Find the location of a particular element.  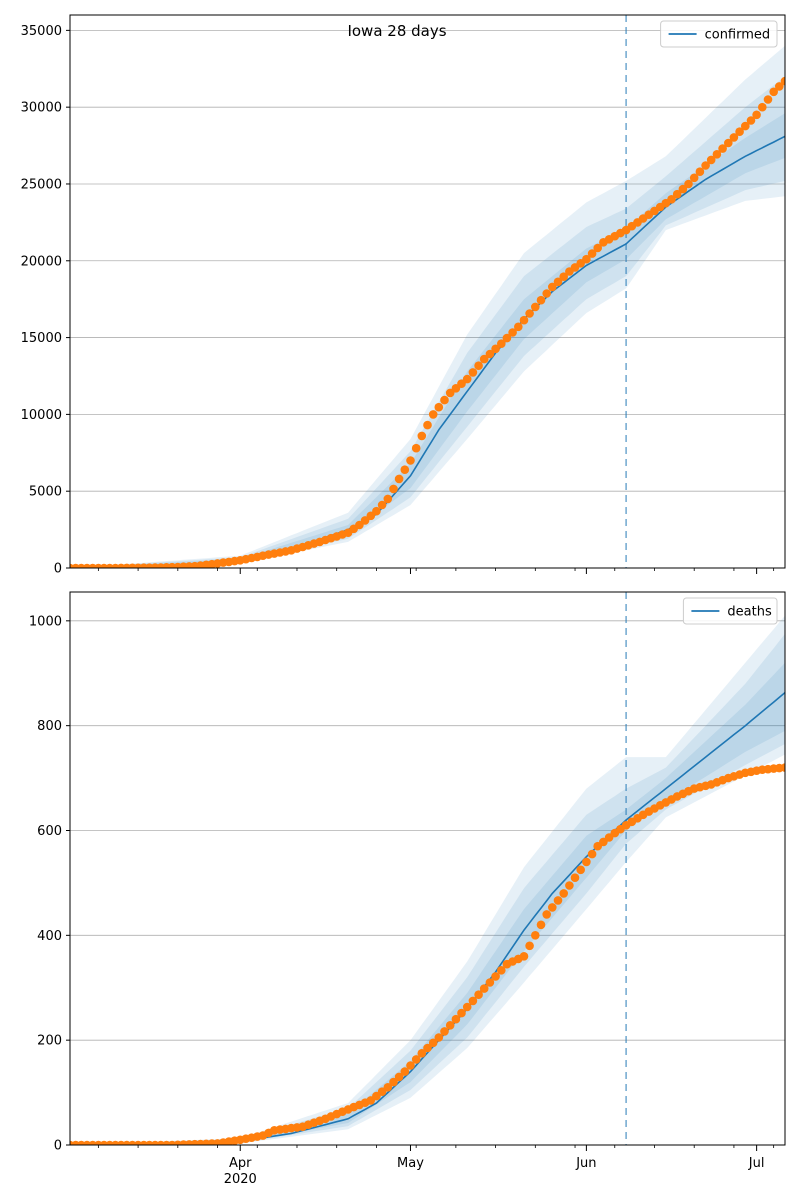

y-tick-label: 1000 is located at coordinates (45, 621).